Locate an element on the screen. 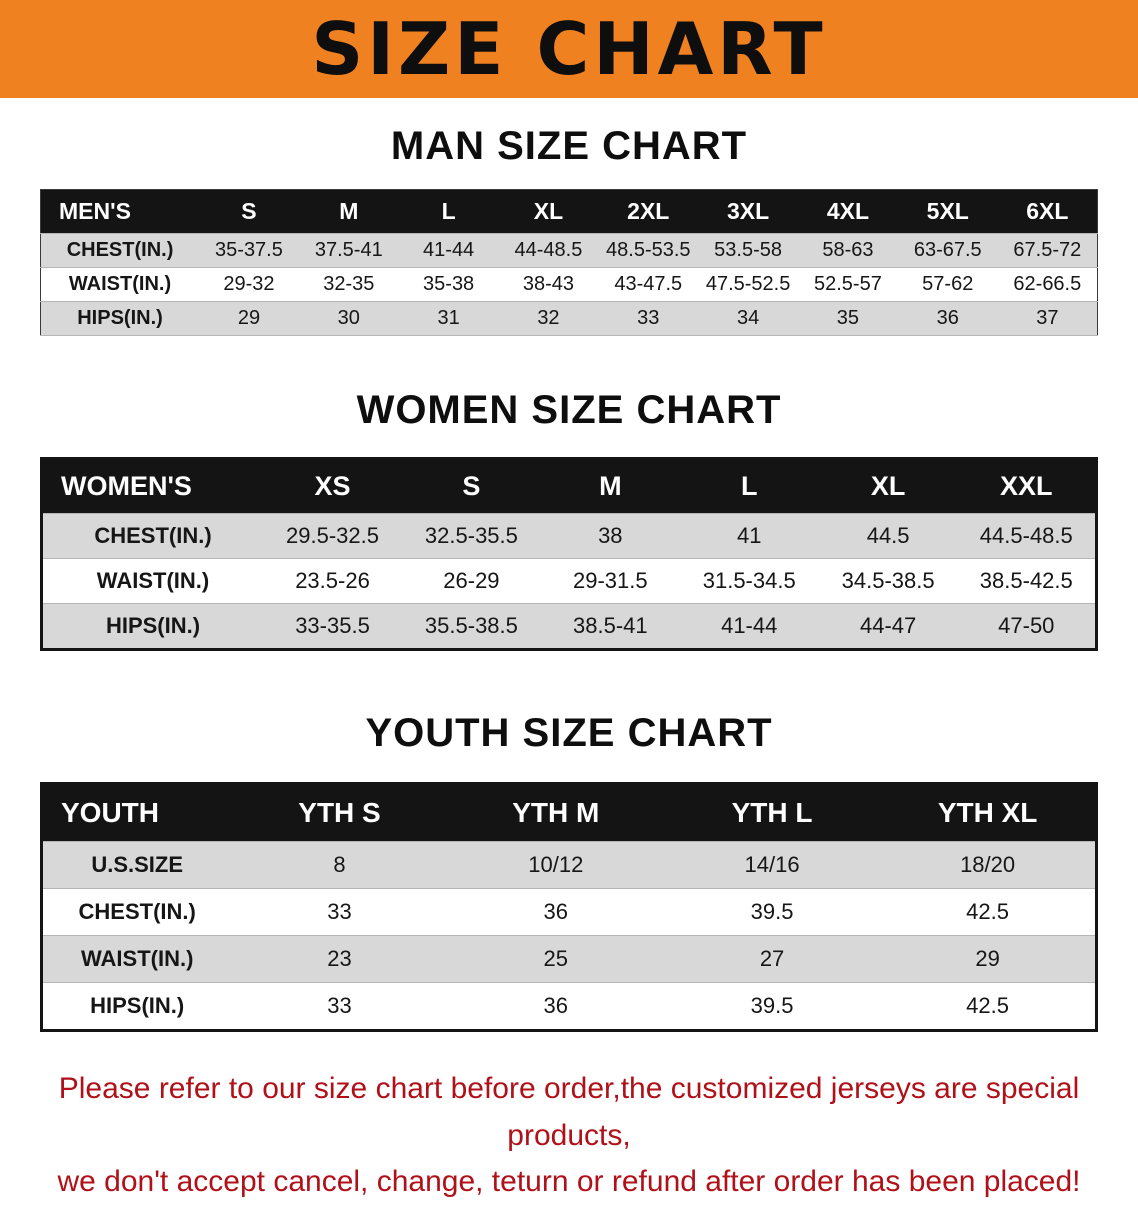 This screenshot has width=1138, height=1206. men-cell-hips-in-m: 30 is located at coordinates (348, 318).